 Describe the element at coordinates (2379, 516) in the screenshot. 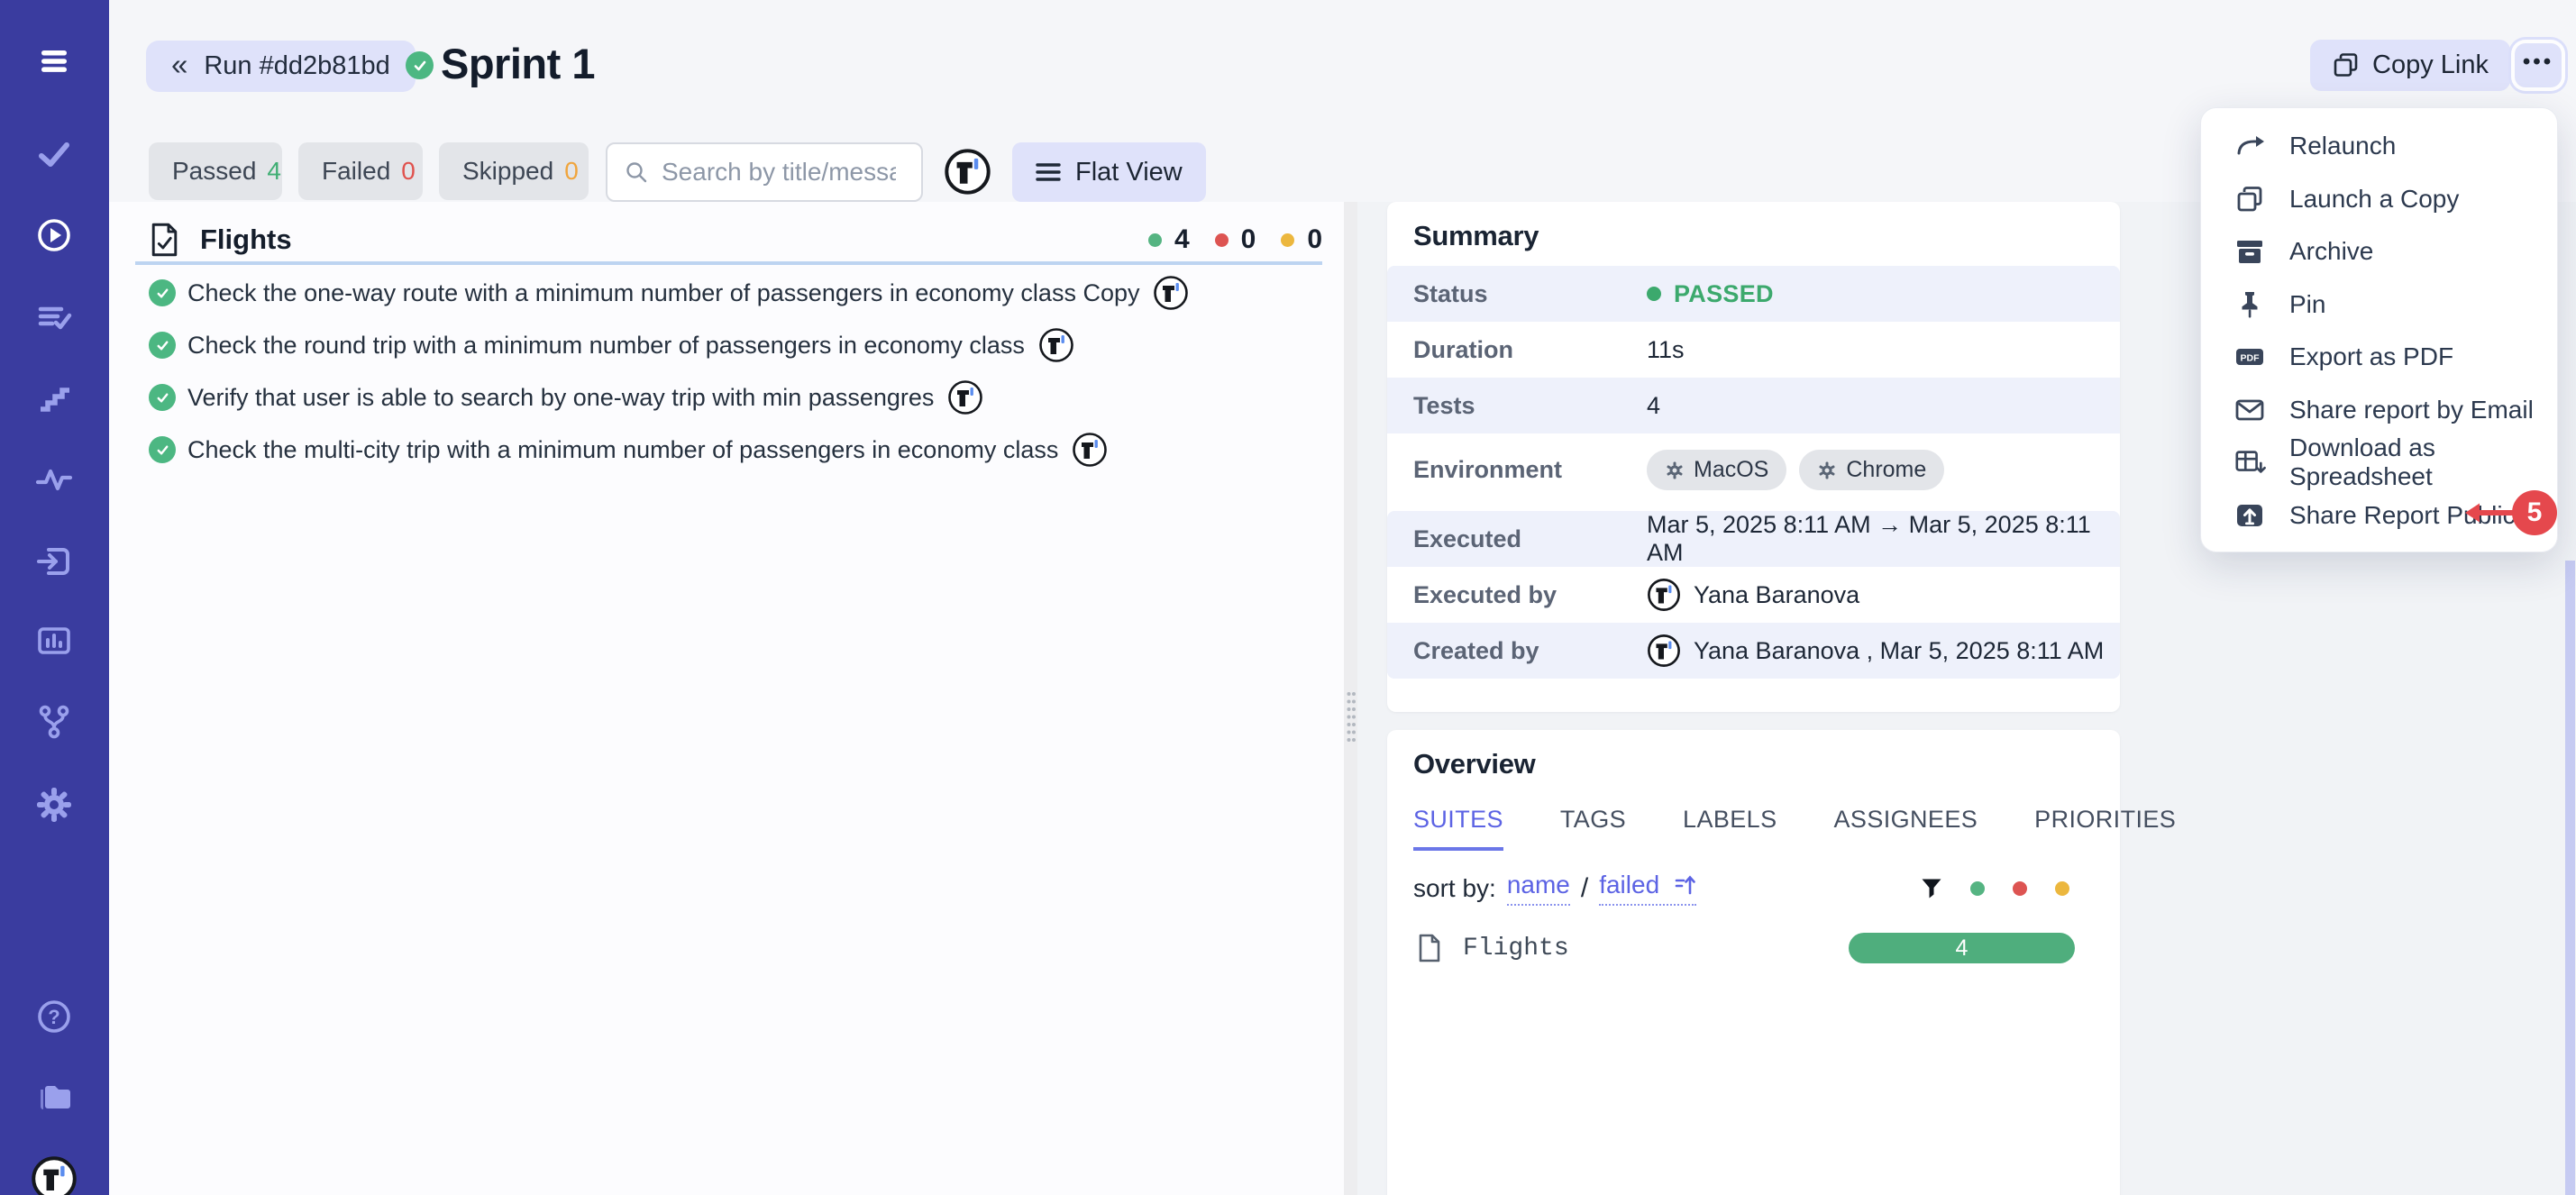

I see `menu-item-share-report-publicly: Share Report Publicly` at that location.